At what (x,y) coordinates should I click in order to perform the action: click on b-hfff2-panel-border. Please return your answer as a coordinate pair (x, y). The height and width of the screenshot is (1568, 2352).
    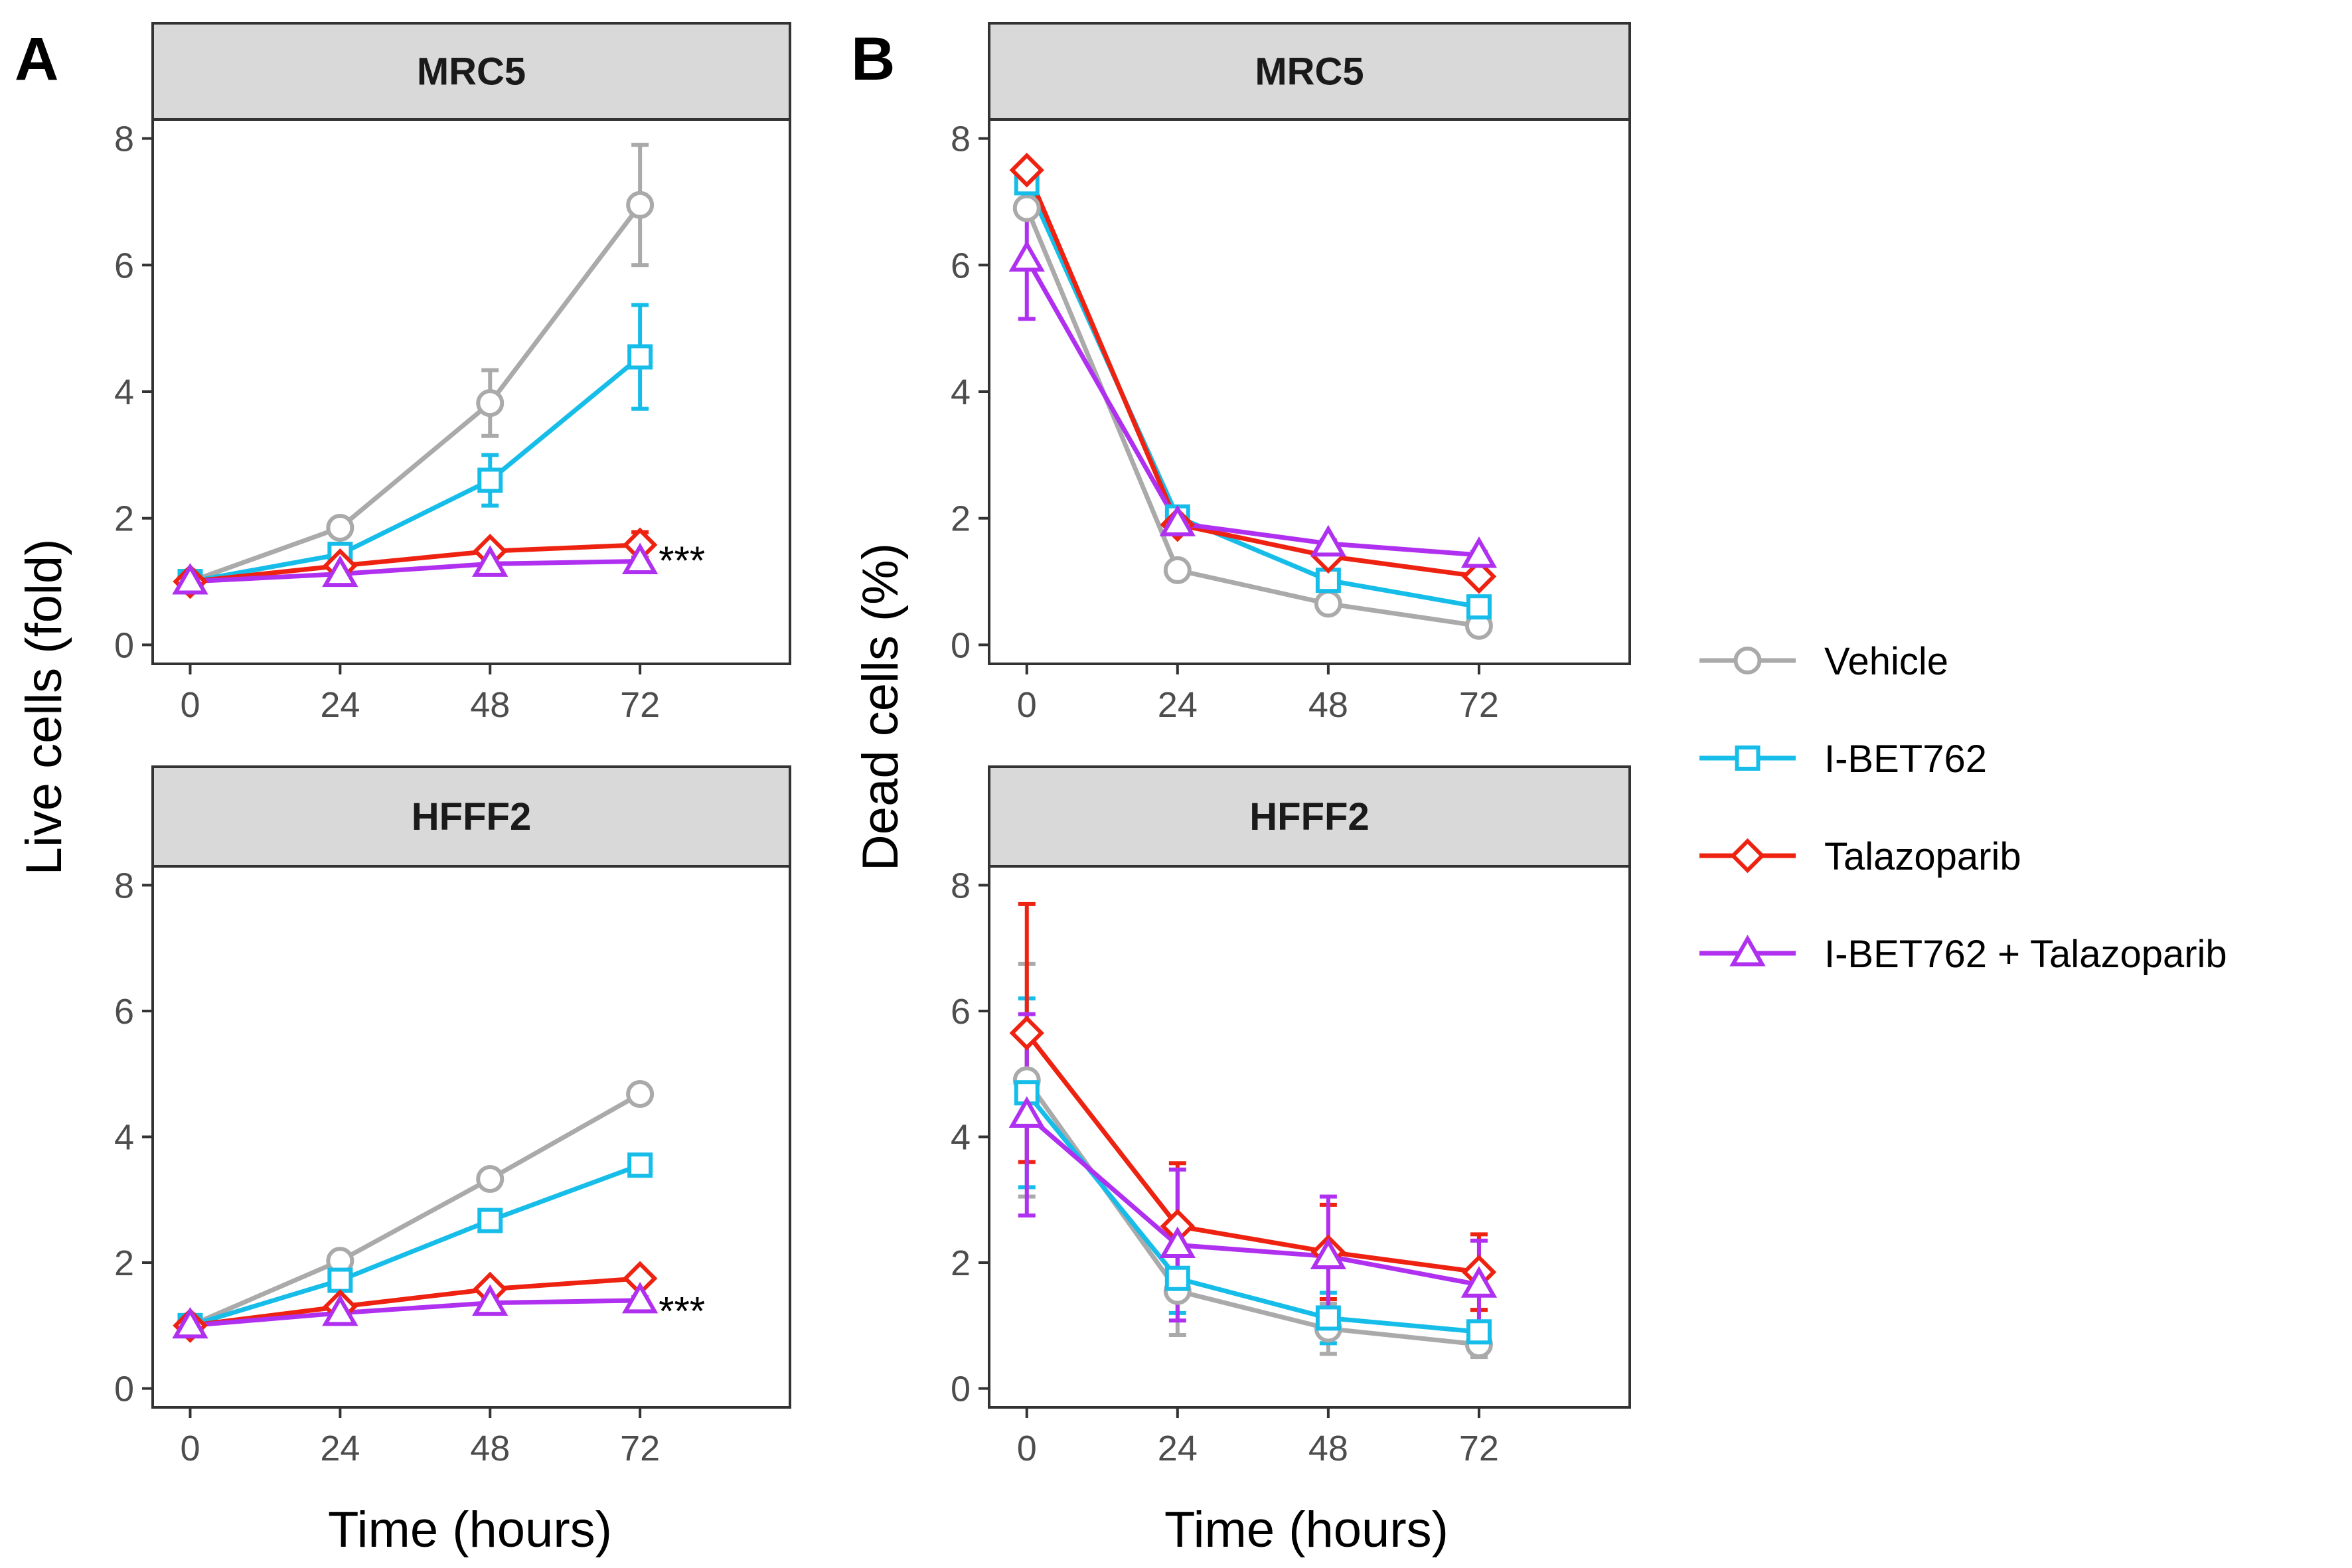
    Looking at the image, I should click on (1309, 1137).